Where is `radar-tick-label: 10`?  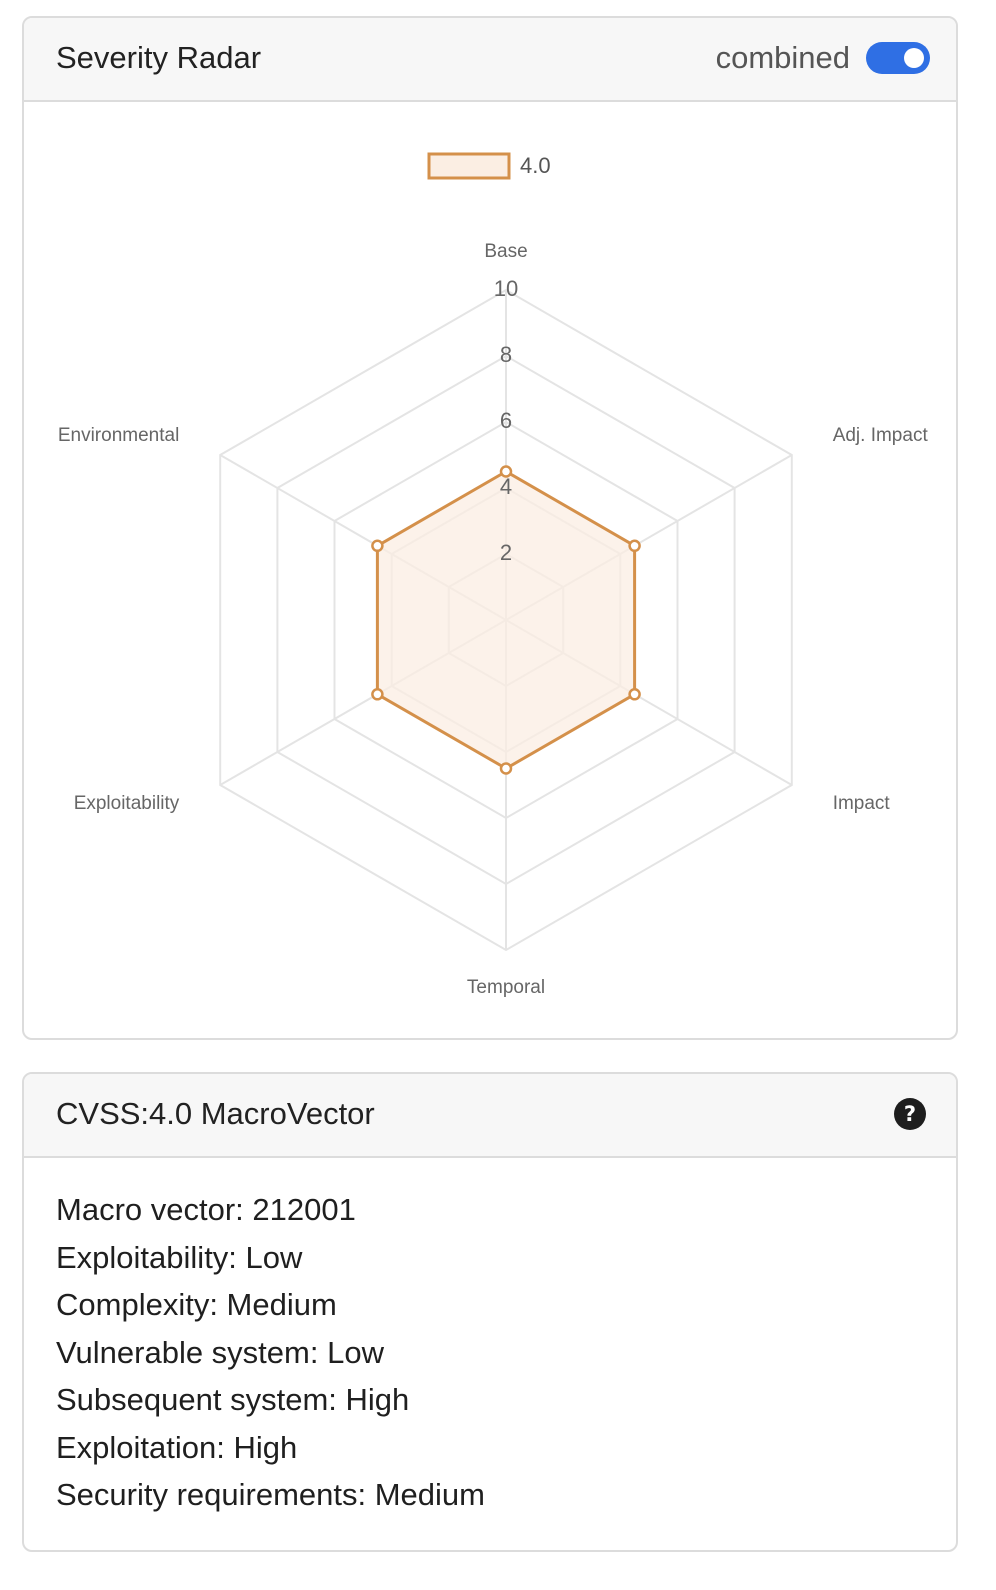
radar-tick-label: 10 is located at coordinates (506, 288).